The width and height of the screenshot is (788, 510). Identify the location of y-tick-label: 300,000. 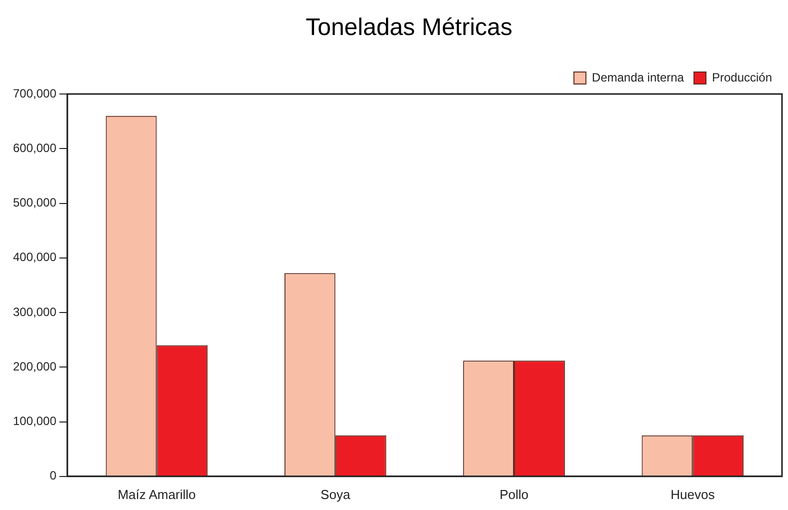
(34, 311).